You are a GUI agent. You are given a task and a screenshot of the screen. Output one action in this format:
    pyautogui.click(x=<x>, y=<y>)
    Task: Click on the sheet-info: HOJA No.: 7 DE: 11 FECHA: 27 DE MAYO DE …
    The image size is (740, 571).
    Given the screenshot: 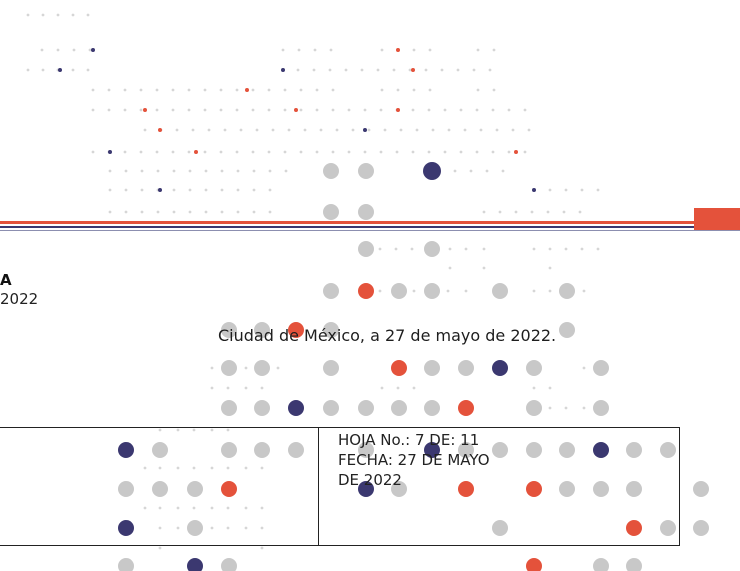 What is the action you would take?
    pyautogui.click(x=453, y=460)
    